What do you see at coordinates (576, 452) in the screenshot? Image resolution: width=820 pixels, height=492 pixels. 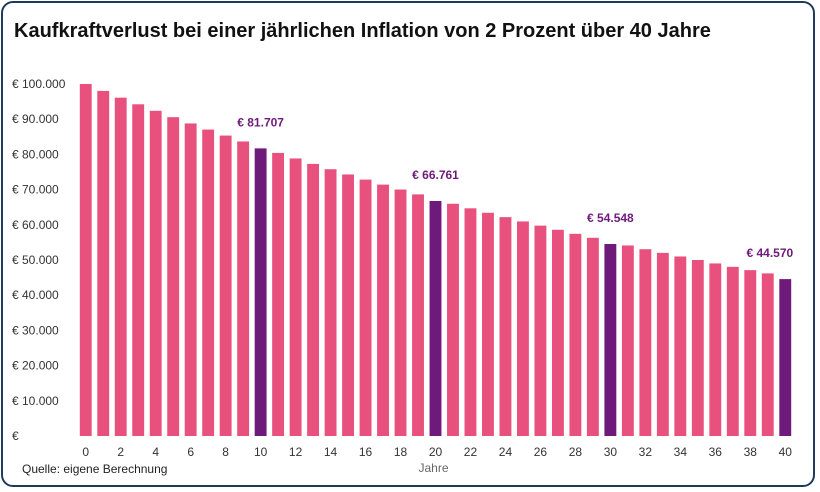 I see `x-tick-label: 28` at bounding box center [576, 452].